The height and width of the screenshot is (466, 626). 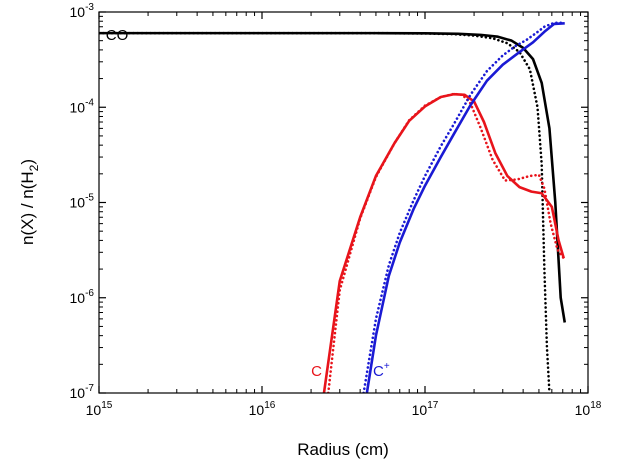 I want to click on y-tick-label-exp: -3, so click(x=89, y=7).